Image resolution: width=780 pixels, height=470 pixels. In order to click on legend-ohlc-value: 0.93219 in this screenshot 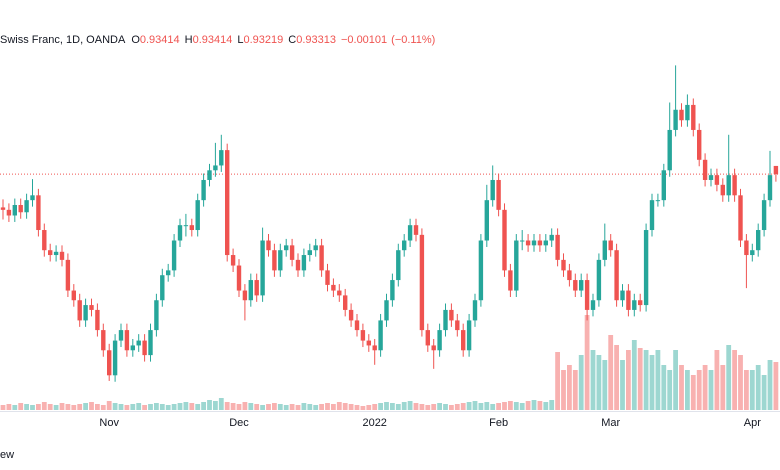, I will do `click(263, 40)`.